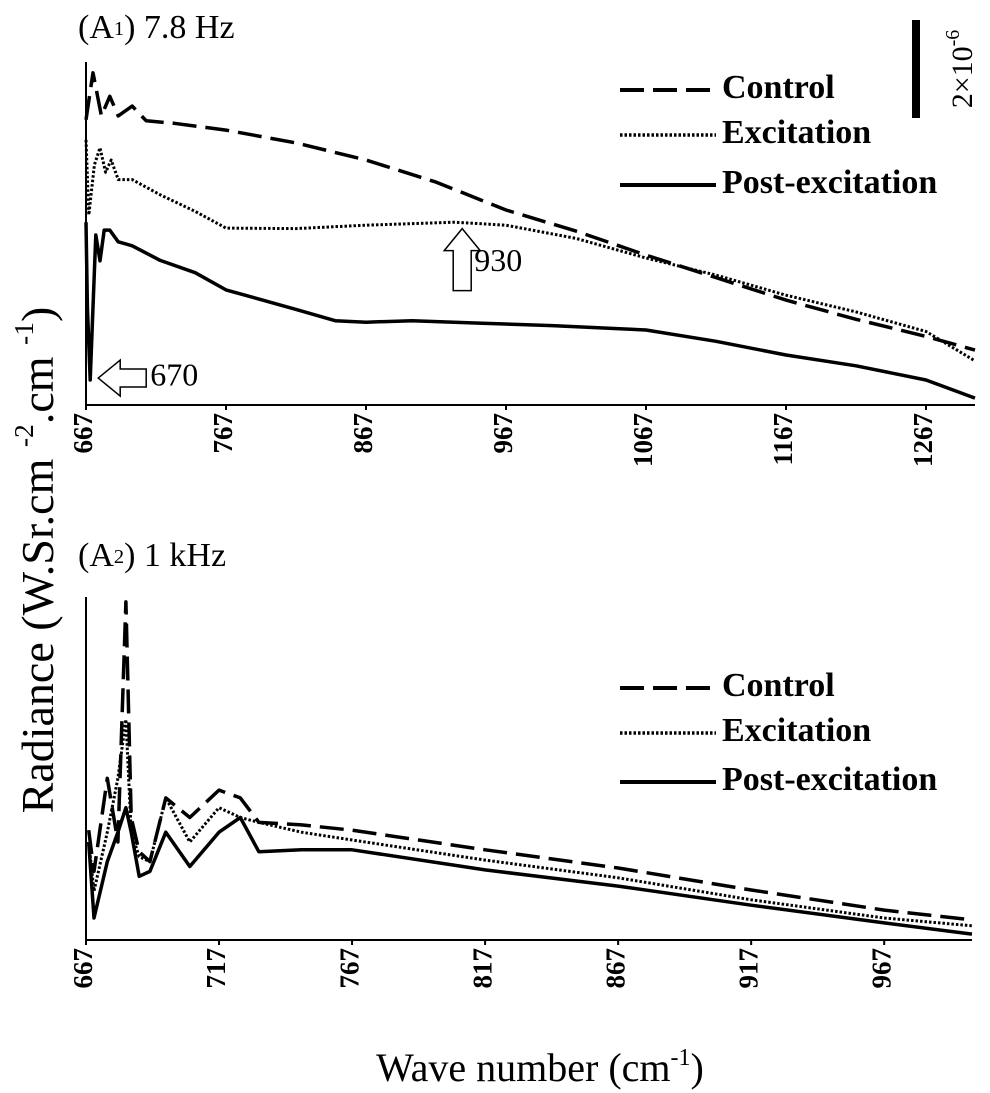 This screenshot has width=990, height=1093. What do you see at coordinates (23, 435) in the screenshot?
I see `label-part: -2` at bounding box center [23, 435].